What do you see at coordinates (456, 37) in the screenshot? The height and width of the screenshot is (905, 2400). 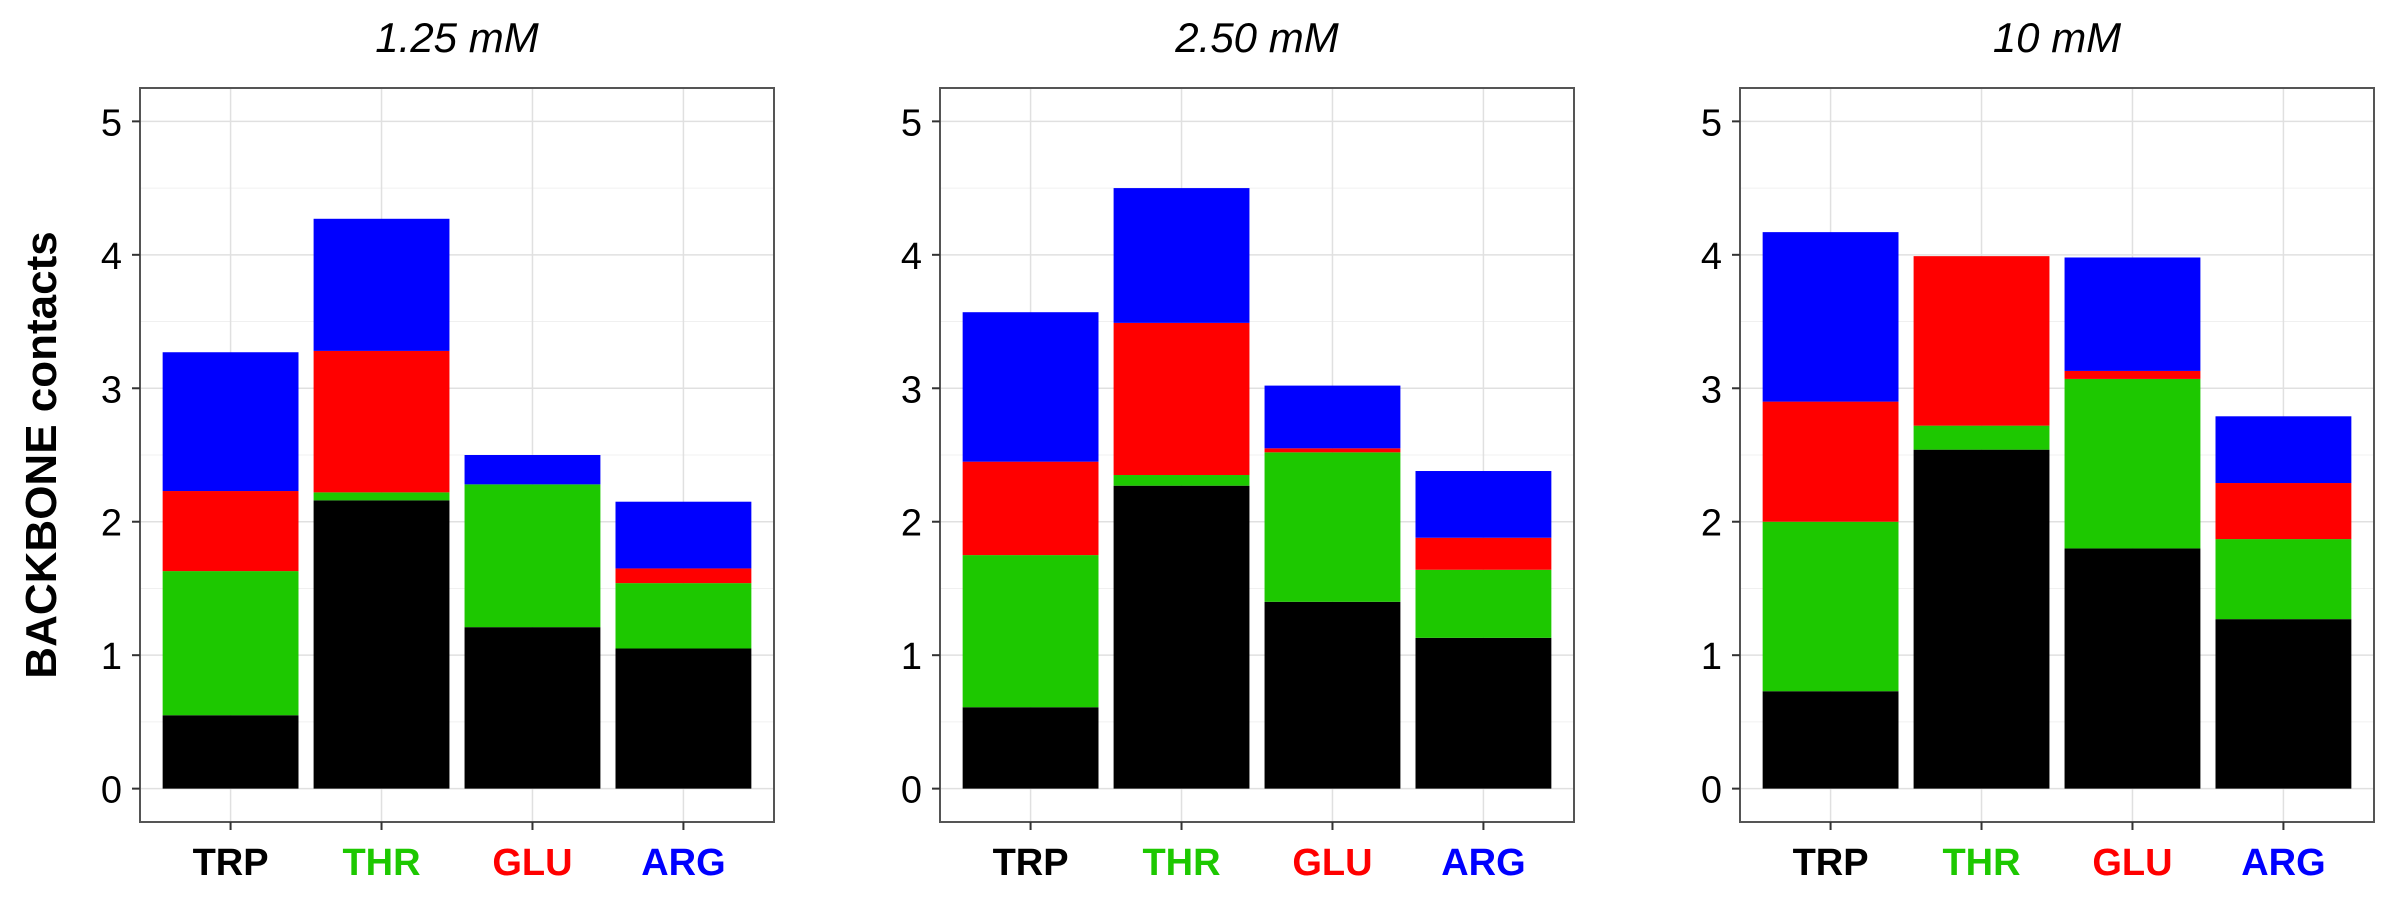 I see `panel-title: 1.25 mM` at bounding box center [456, 37].